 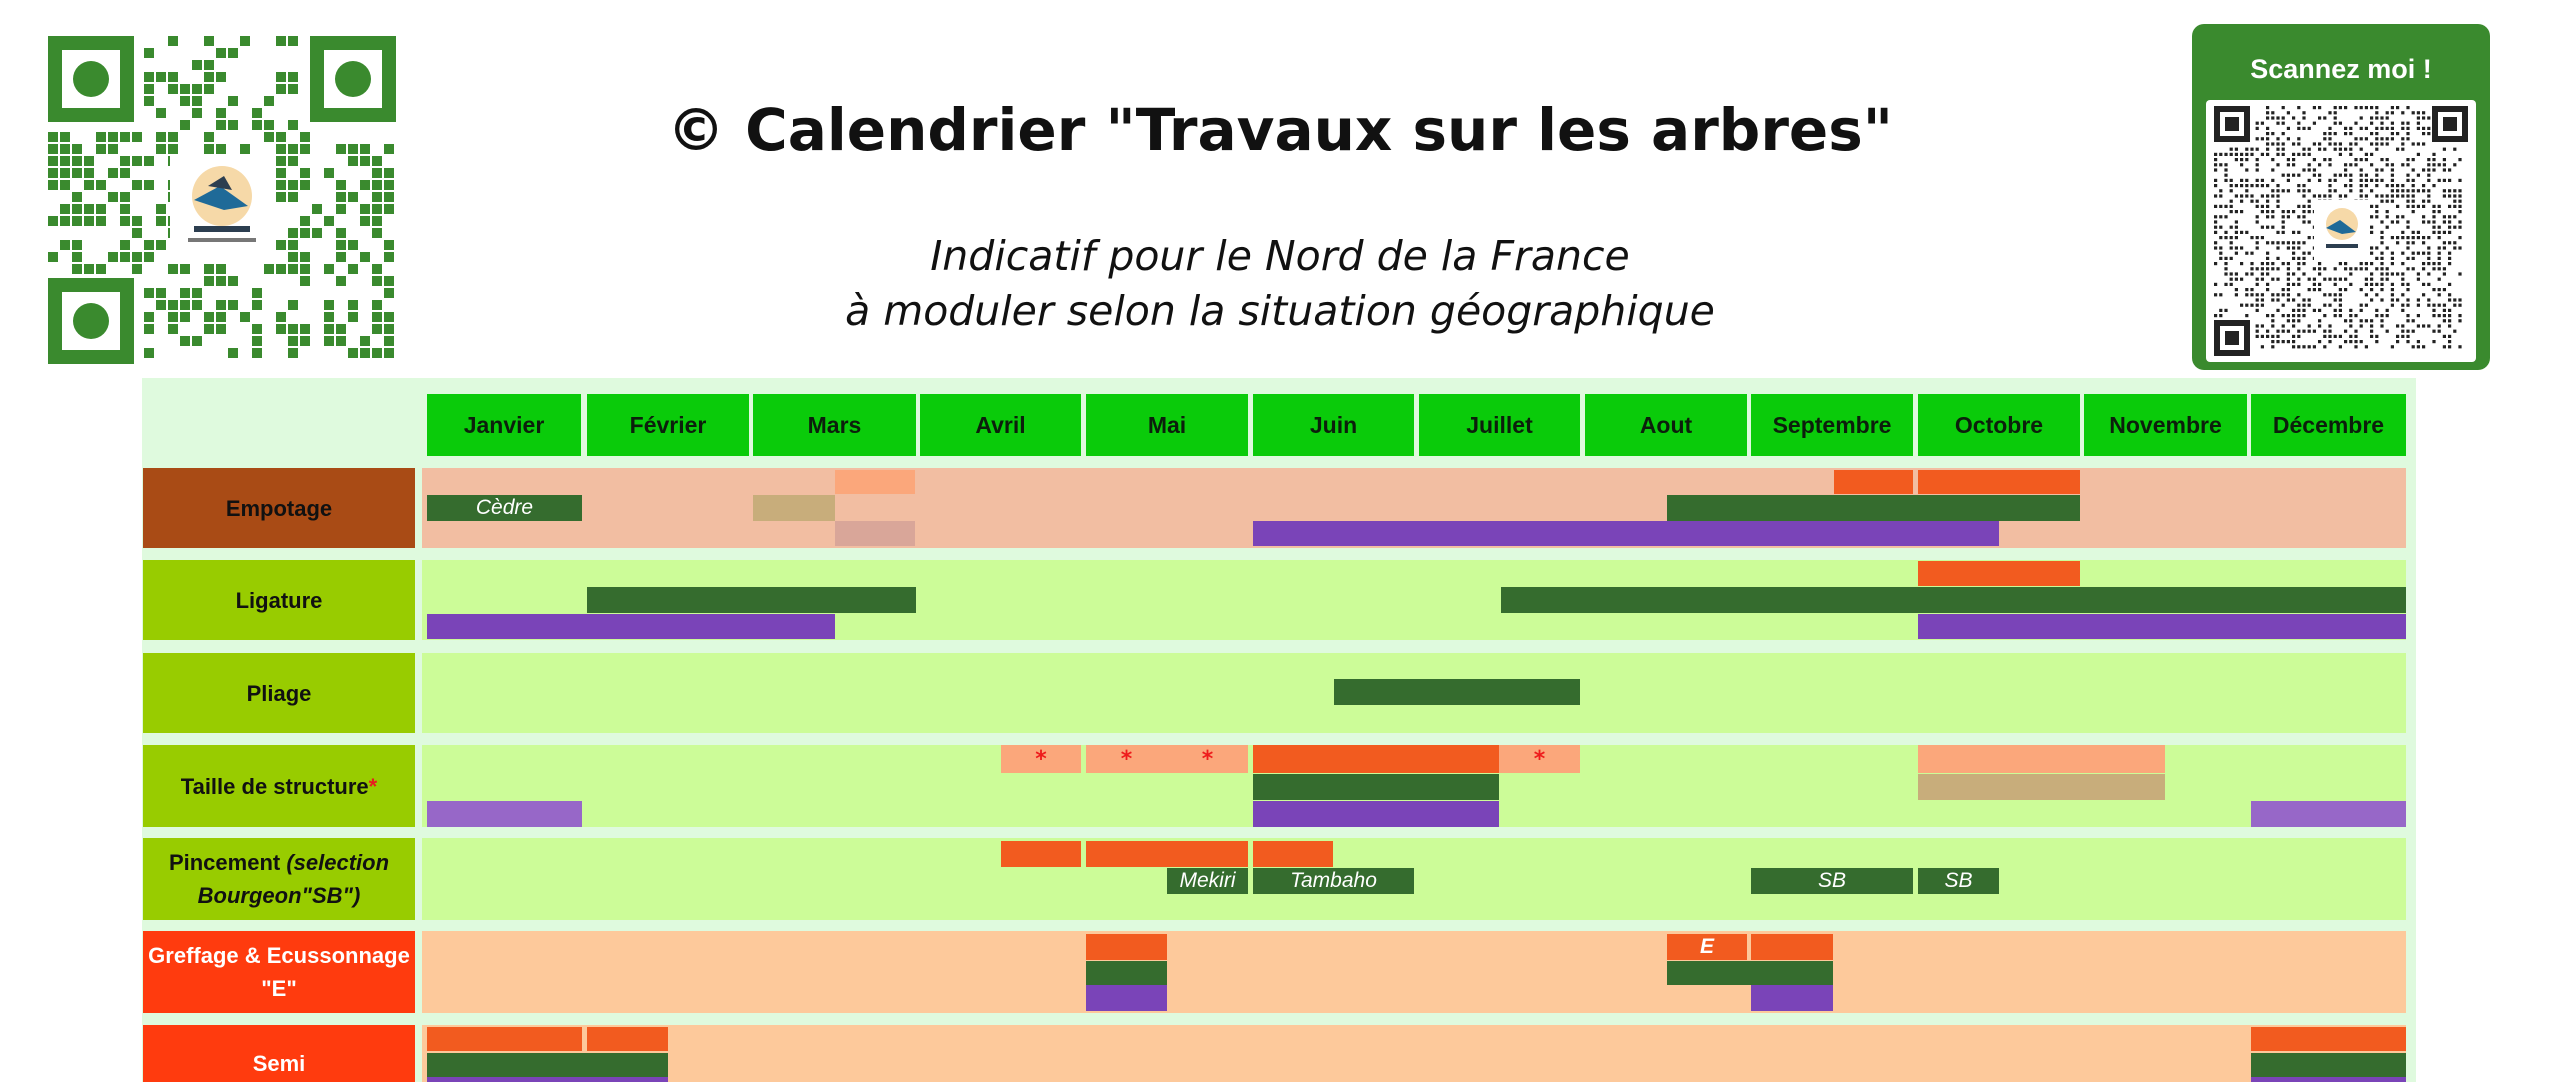 I want to click on month-header: Juillet, so click(x=1499, y=425).